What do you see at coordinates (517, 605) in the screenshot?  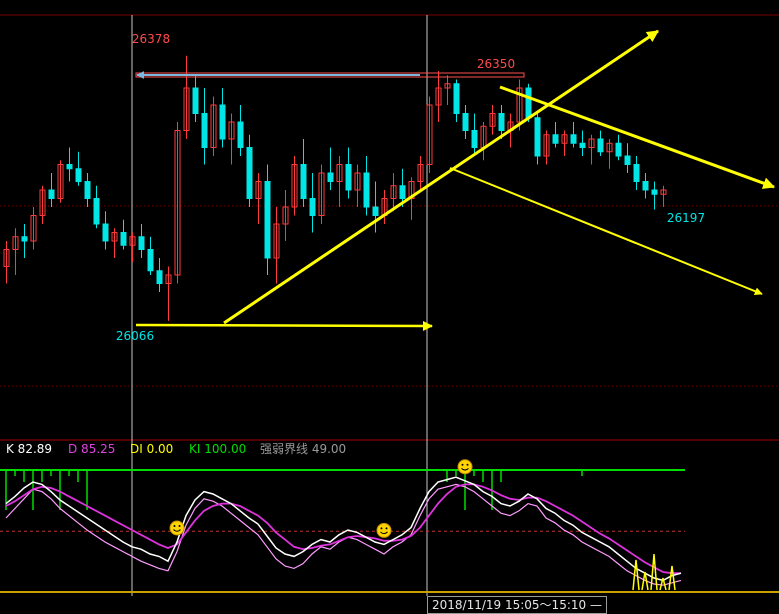 I see `time-label: 2018/11/19 15:05～15:10 —` at bounding box center [517, 605].